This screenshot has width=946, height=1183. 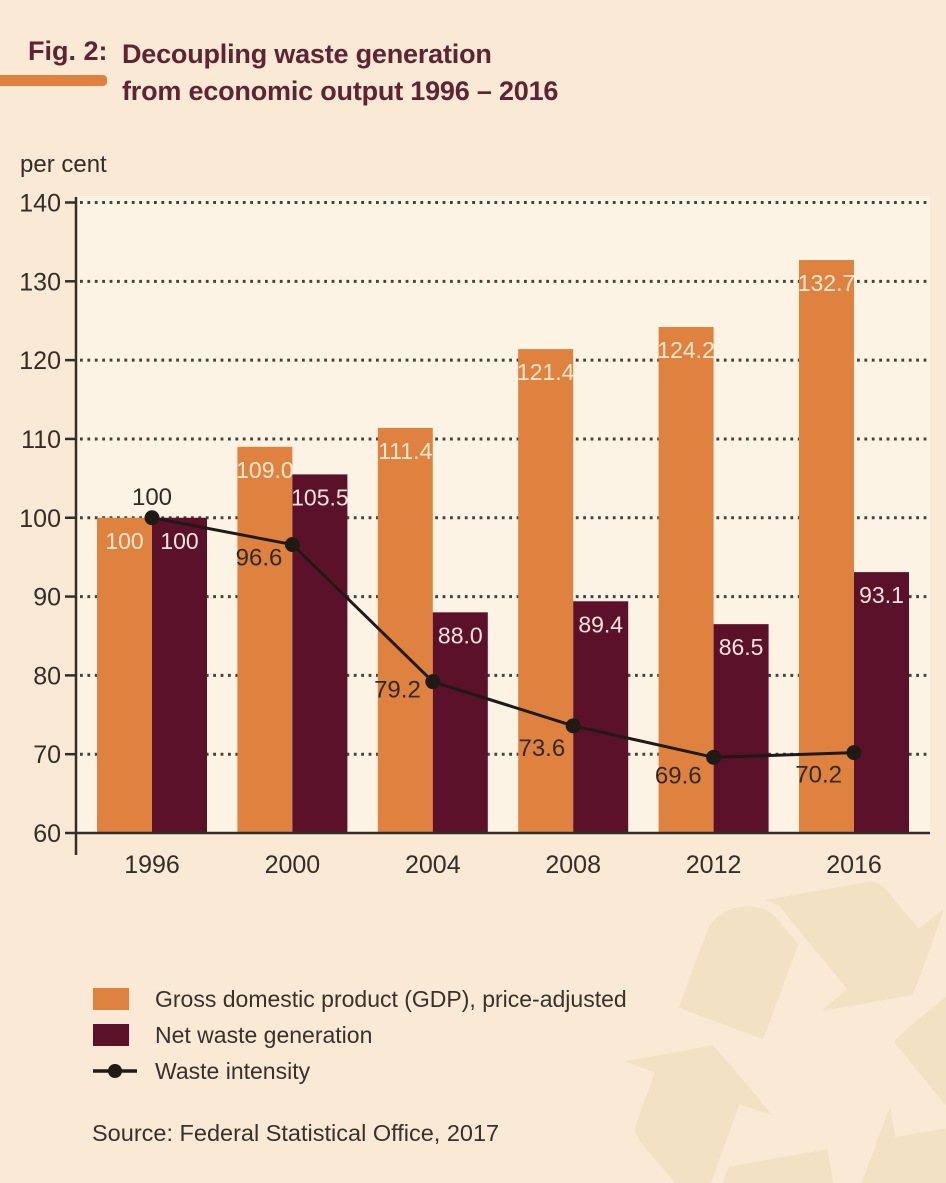 I want to click on y-tick-label-70: 70, so click(x=47, y=755).